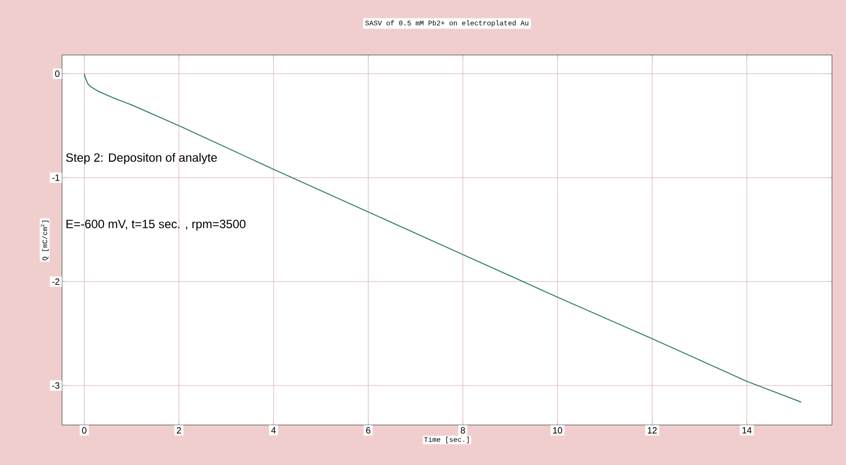  Describe the element at coordinates (156, 225) in the screenshot. I see `annotation: E=-600 mV, t=15 sec. , rpm=3500` at that location.